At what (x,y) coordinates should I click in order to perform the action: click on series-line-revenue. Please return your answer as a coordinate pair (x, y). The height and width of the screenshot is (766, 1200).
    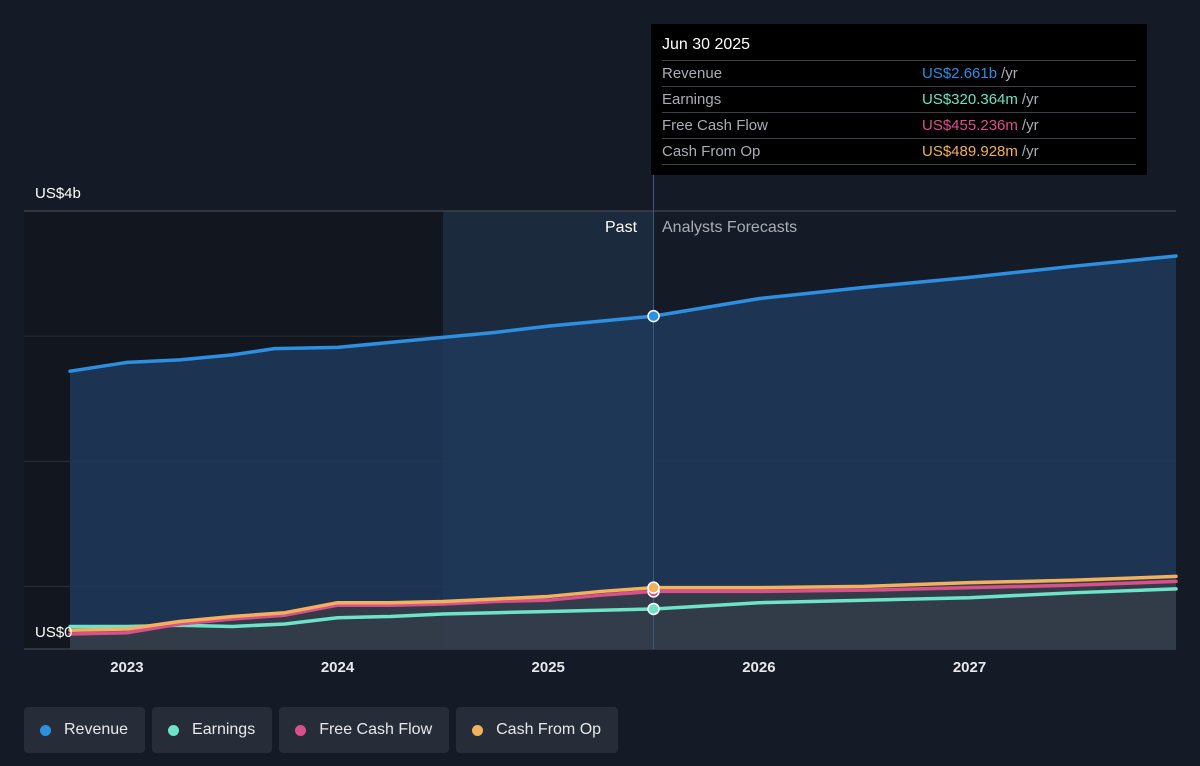
    Looking at the image, I should click on (623, 313).